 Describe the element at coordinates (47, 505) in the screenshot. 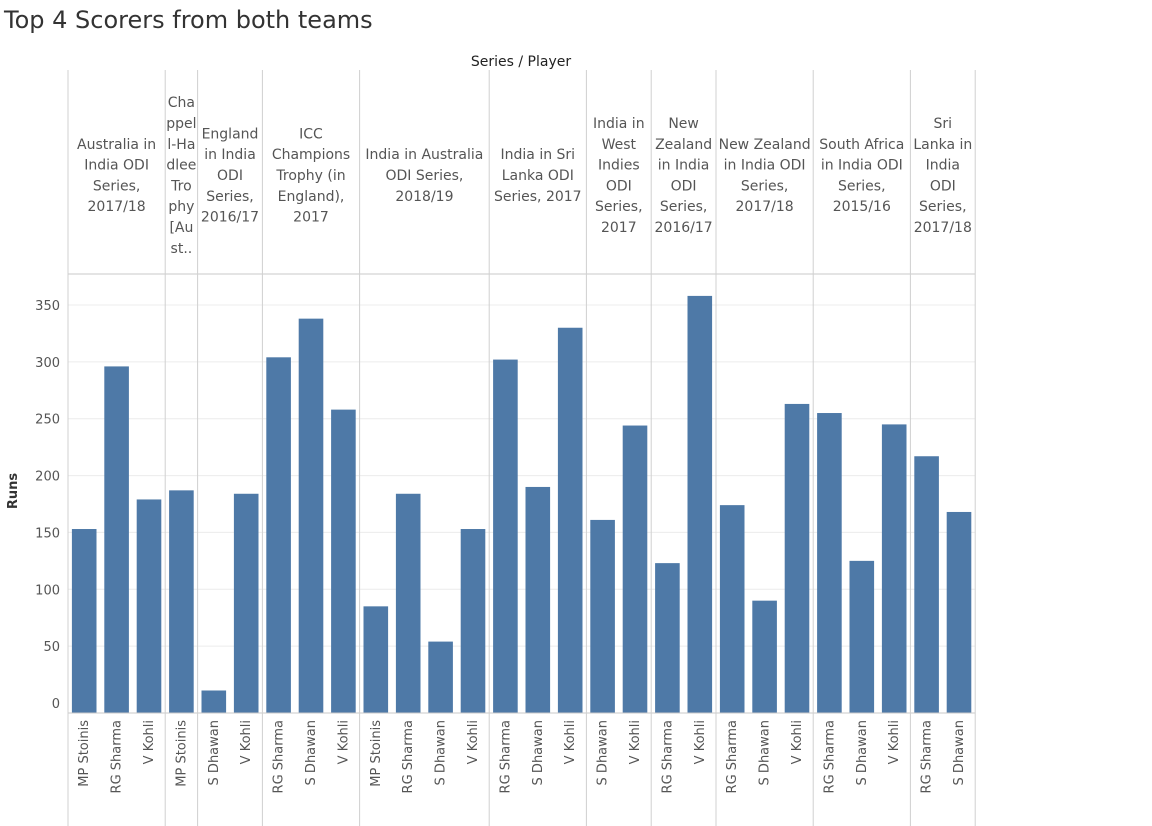

I see `y-tick-labels: 0 50 100 150 200 250 300 350` at that location.